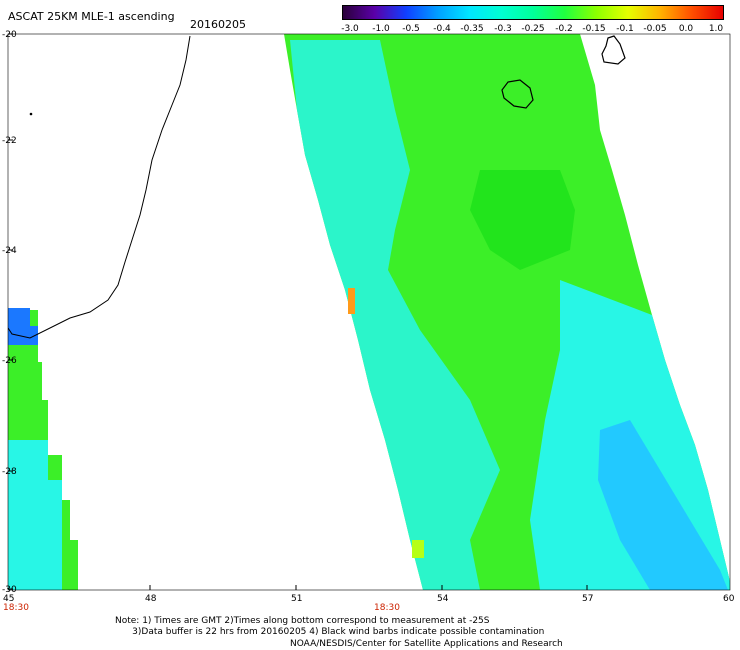 This screenshot has height=650, width=740. Describe the element at coordinates (381, 29) in the screenshot. I see `color-scale-label: -1.0` at that location.